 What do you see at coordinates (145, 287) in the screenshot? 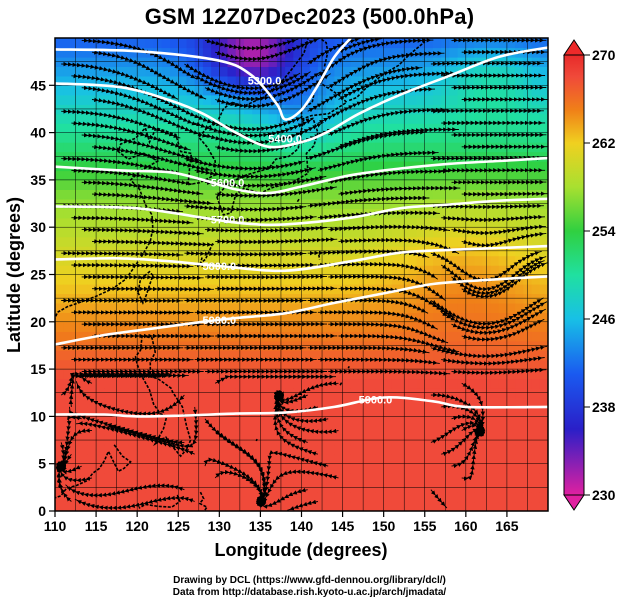
I see `coastline` at bounding box center [145, 287].